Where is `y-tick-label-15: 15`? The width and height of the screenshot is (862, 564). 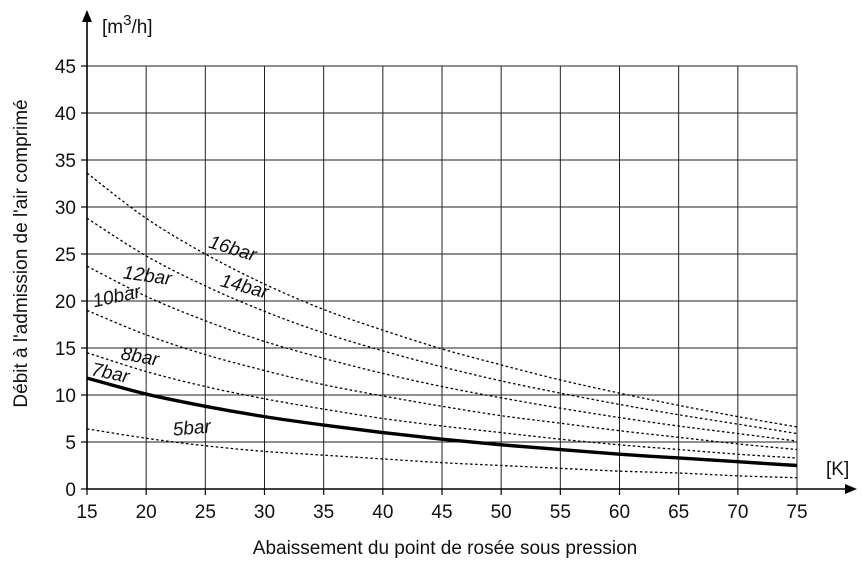
y-tick-label-15: 15 is located at coordinates (65, 349).